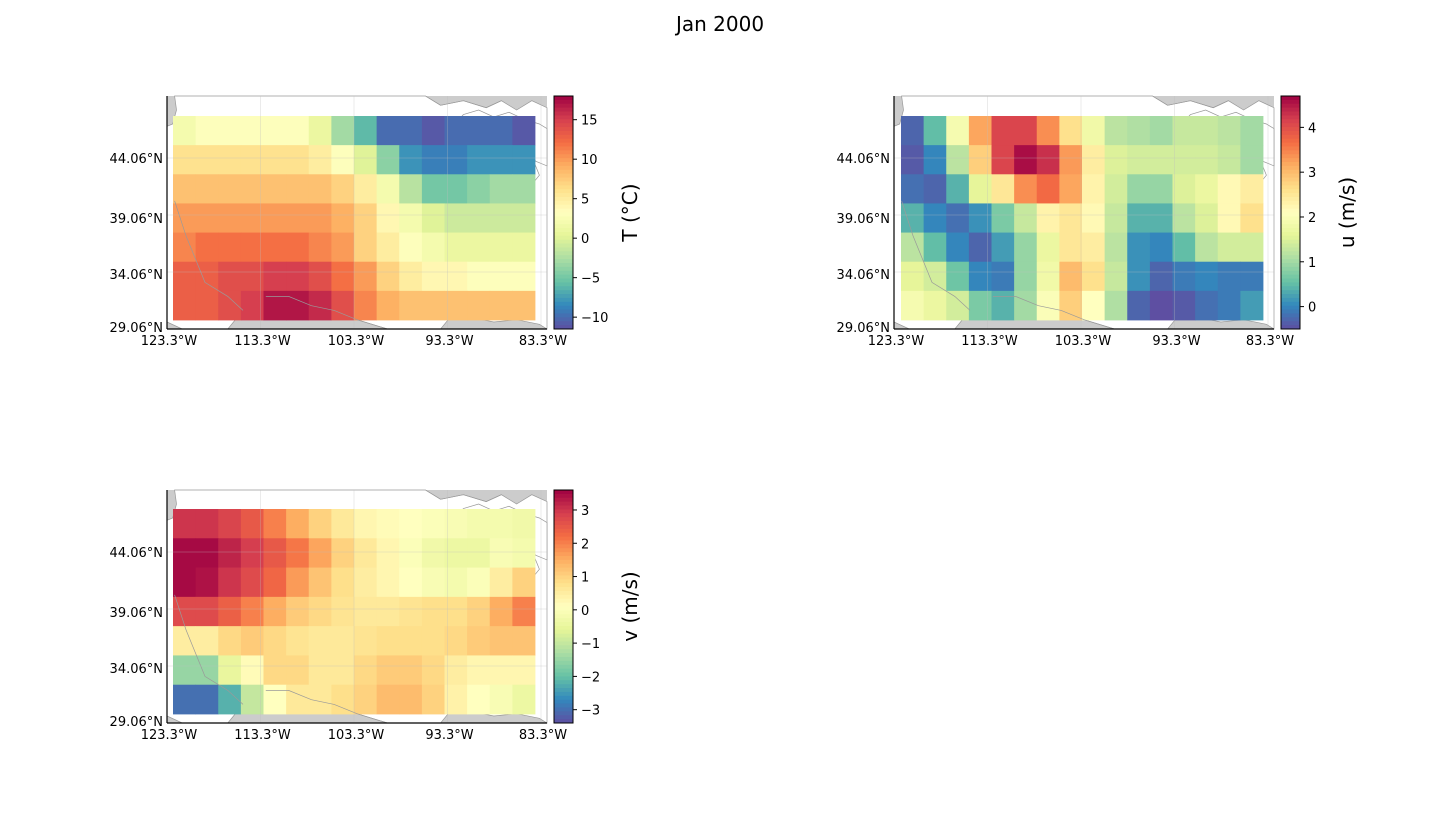  Describe the element at coordinates (543, 735) in the screenshot. I see `x-tick-label: 83.3°W` at that location.